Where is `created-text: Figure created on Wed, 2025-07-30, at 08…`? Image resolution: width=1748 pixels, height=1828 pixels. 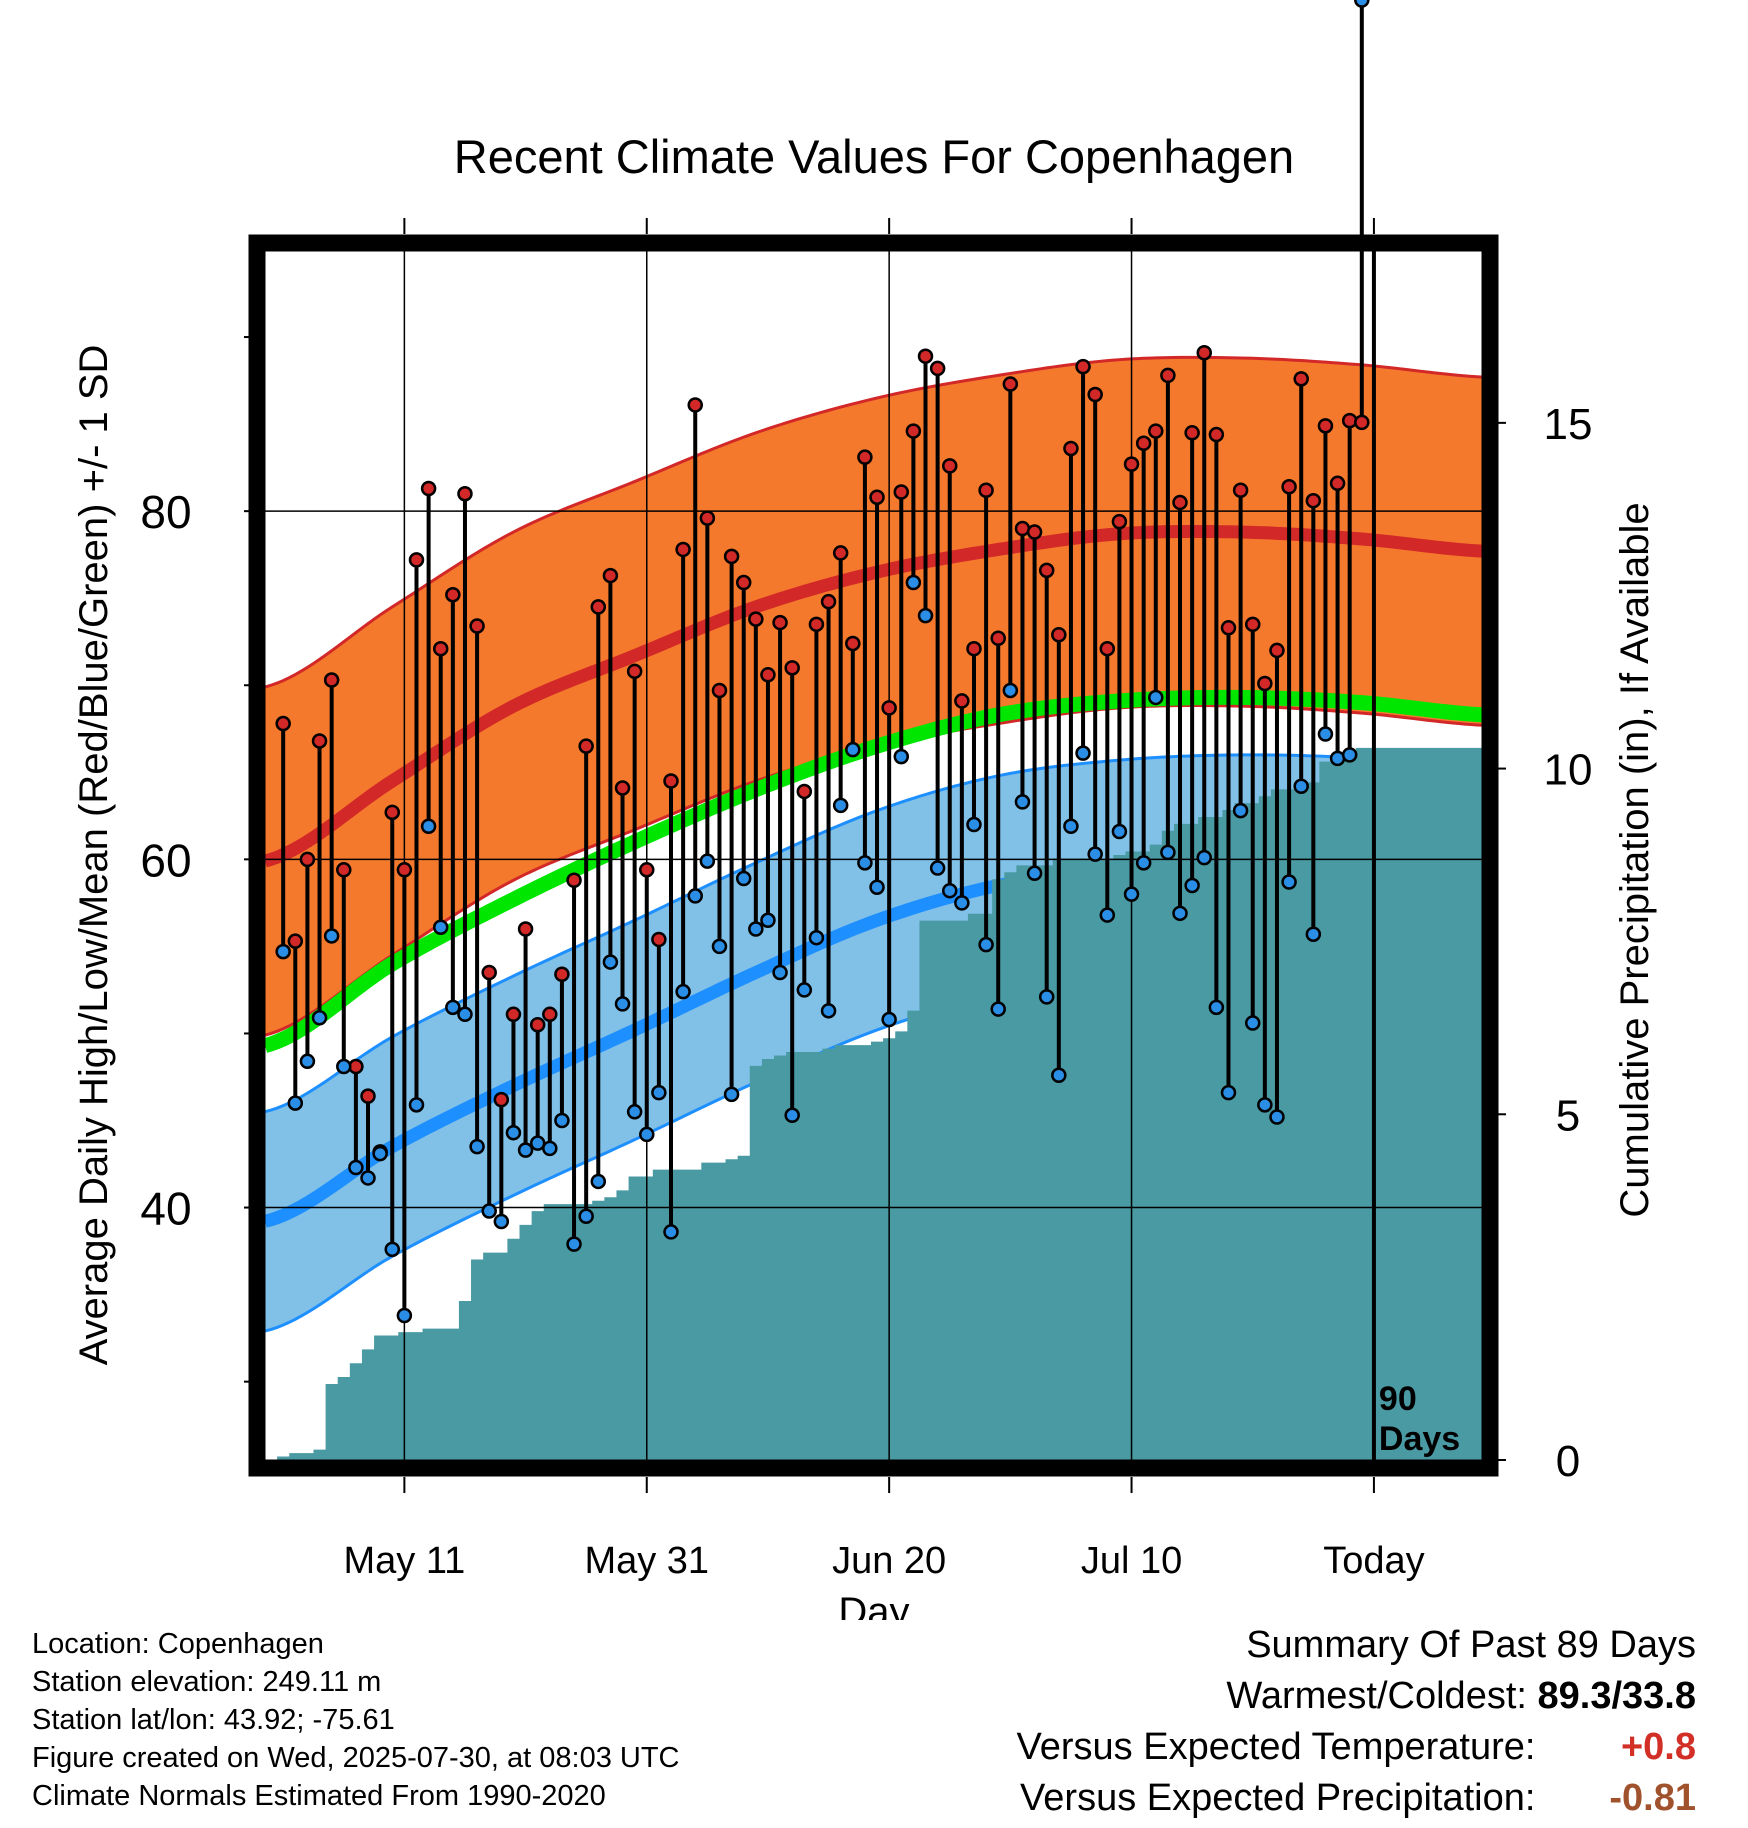
created-text: Figure created on Wed, 2025-07-30, at 08… is located at coordinates (356, 1758).